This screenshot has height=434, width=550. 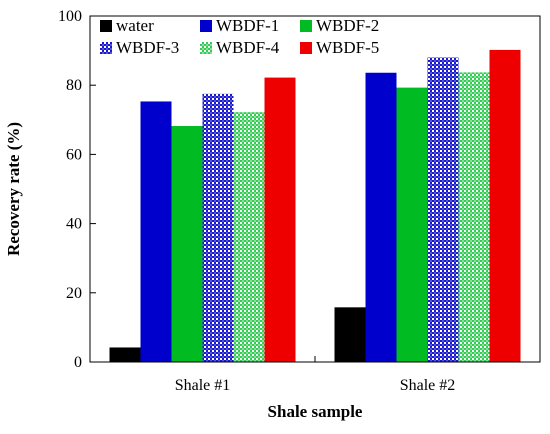 I want to click on legend-label-wbdf-5: WBDF-5, so click(x=347, y=47).